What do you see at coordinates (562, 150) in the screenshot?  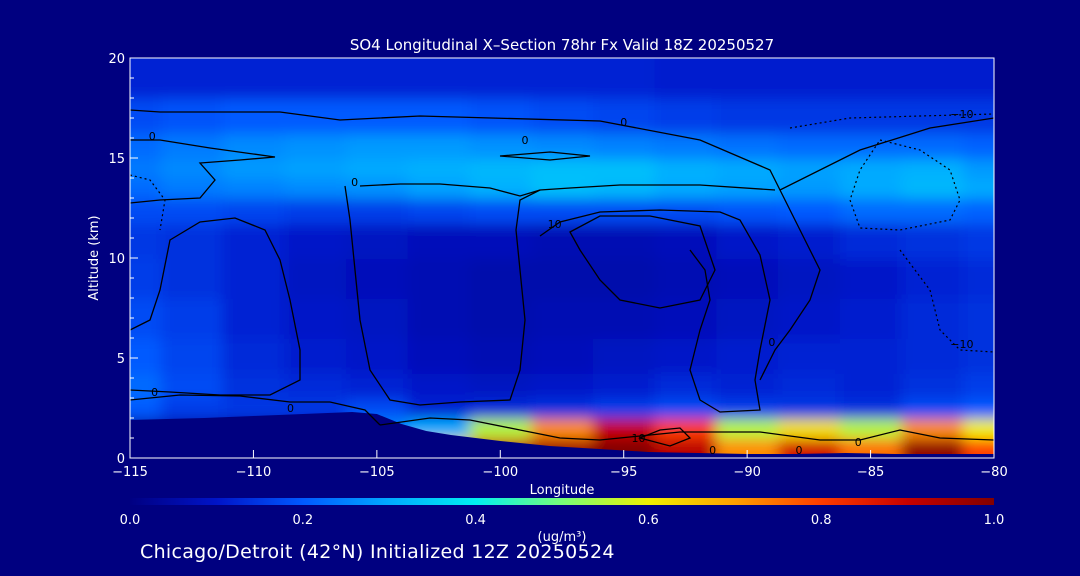 I see `contour-line-upper-envelope` at bounding box center [562, 150].